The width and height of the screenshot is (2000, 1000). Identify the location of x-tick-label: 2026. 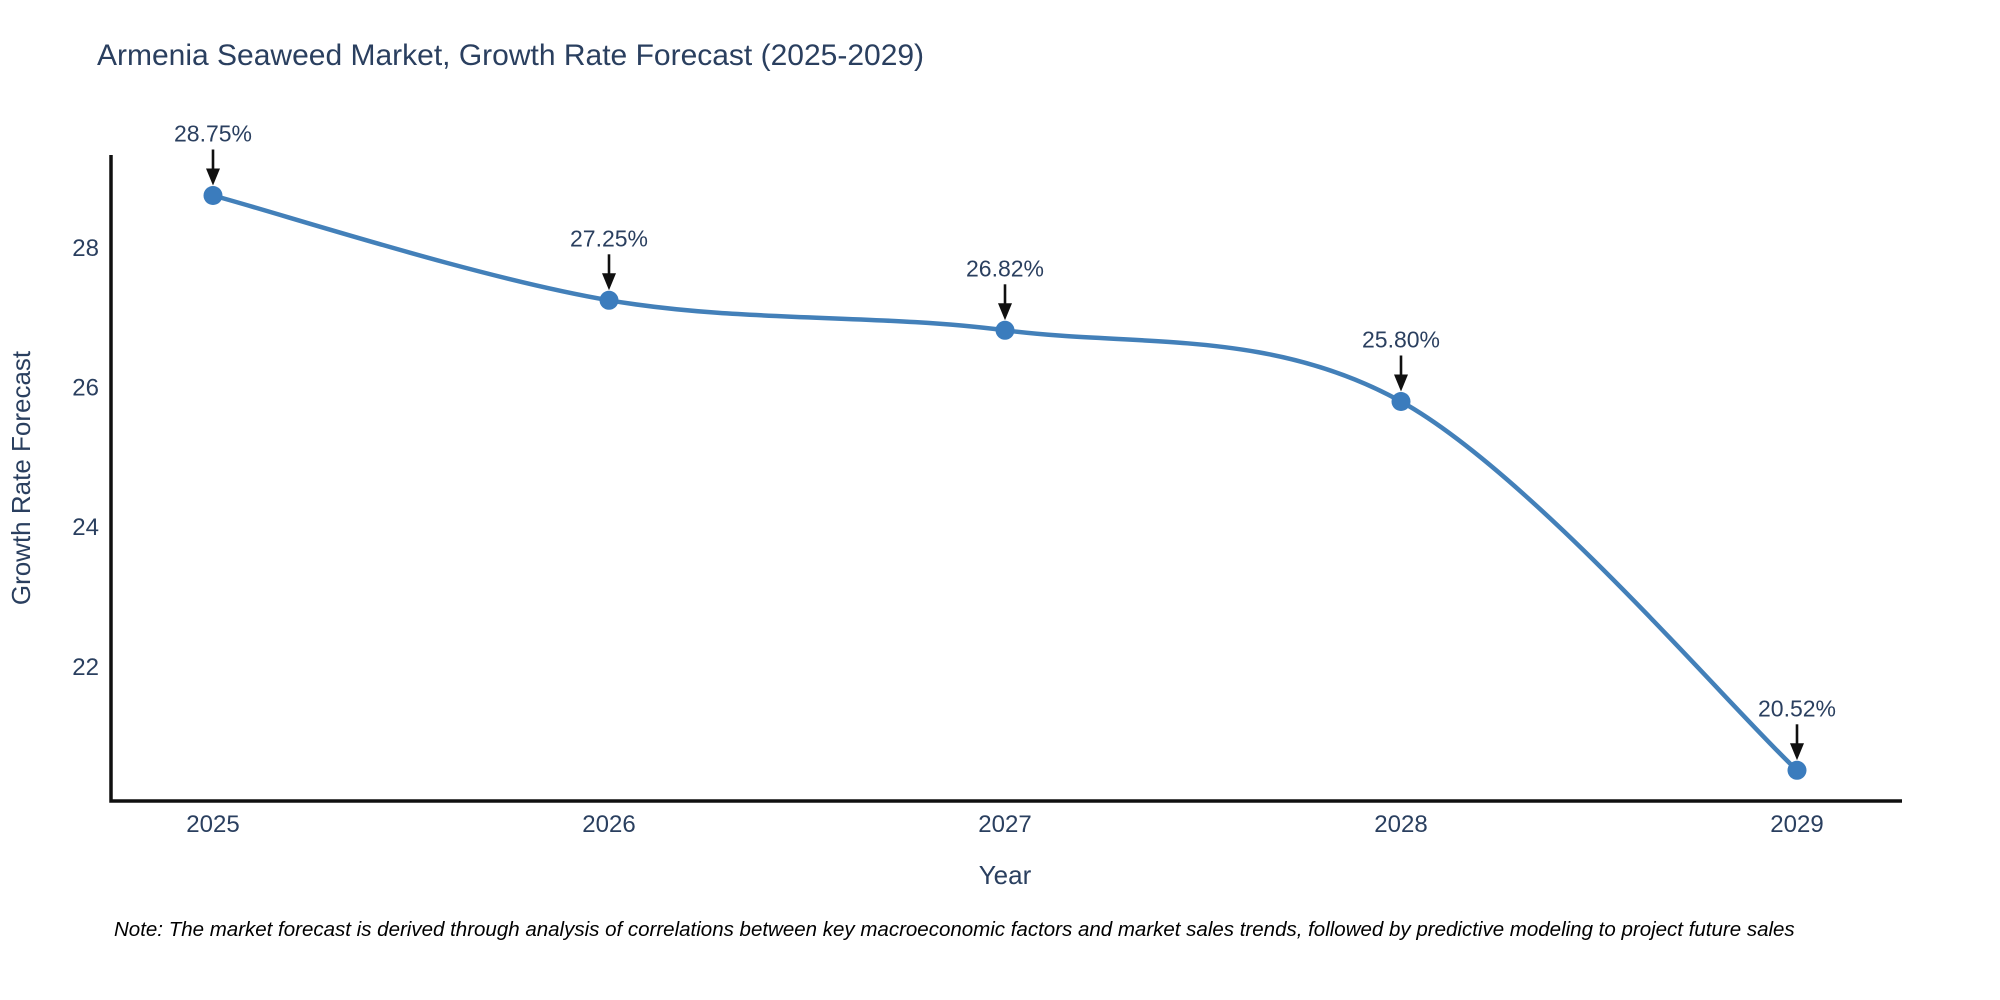
(608, 824).